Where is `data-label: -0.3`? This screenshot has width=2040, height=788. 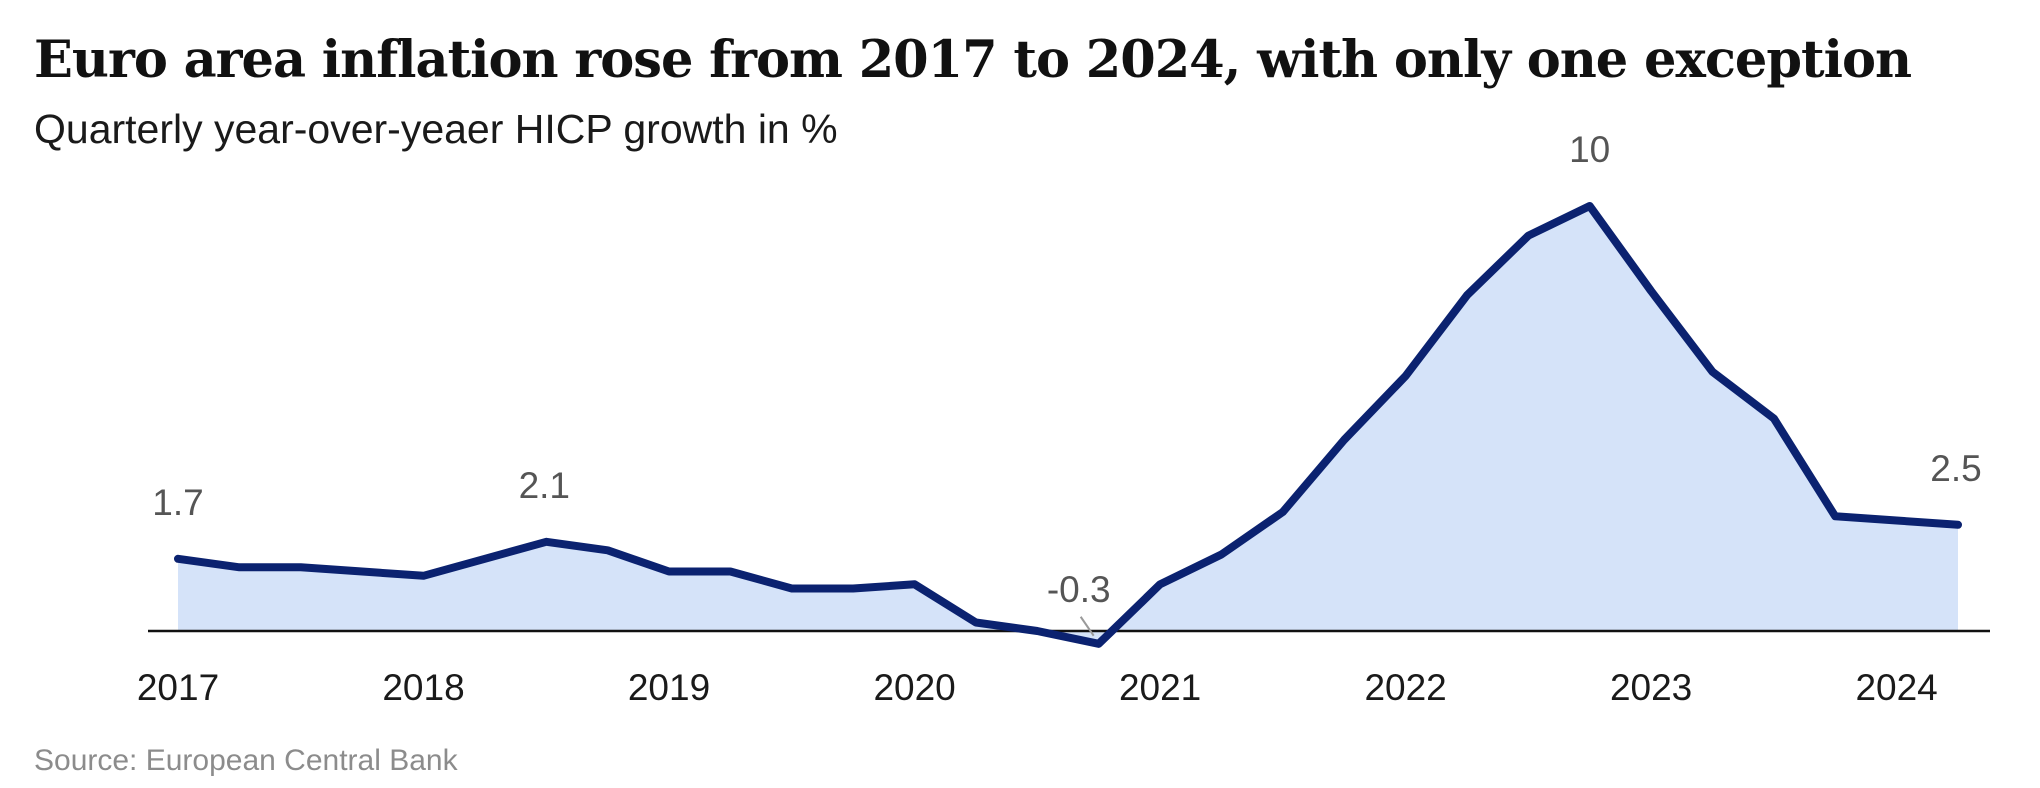 data-label: -0.3 is located at coordinates (1079, 589).